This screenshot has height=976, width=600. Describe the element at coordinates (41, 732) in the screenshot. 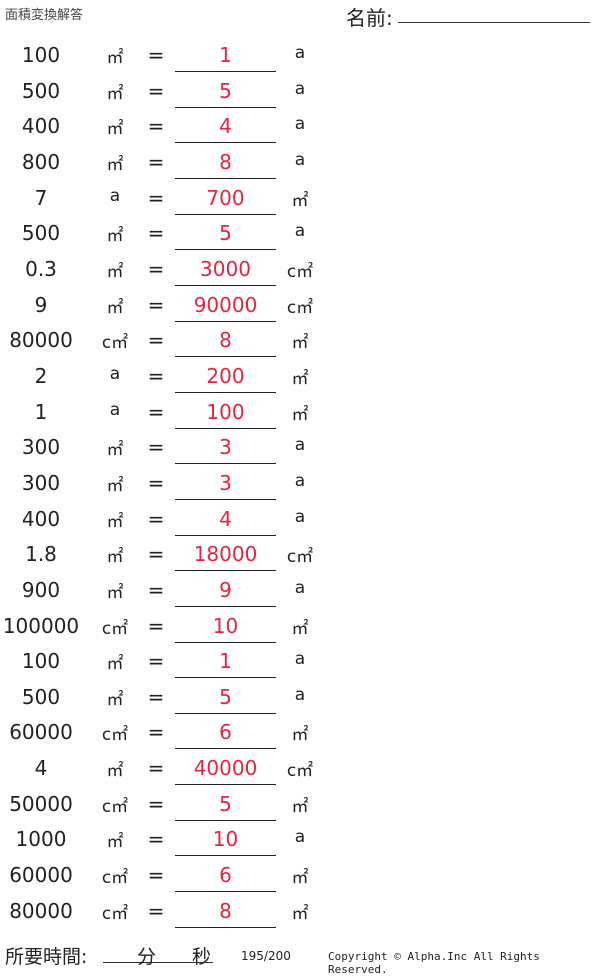

I see `value: 60000` at that location.